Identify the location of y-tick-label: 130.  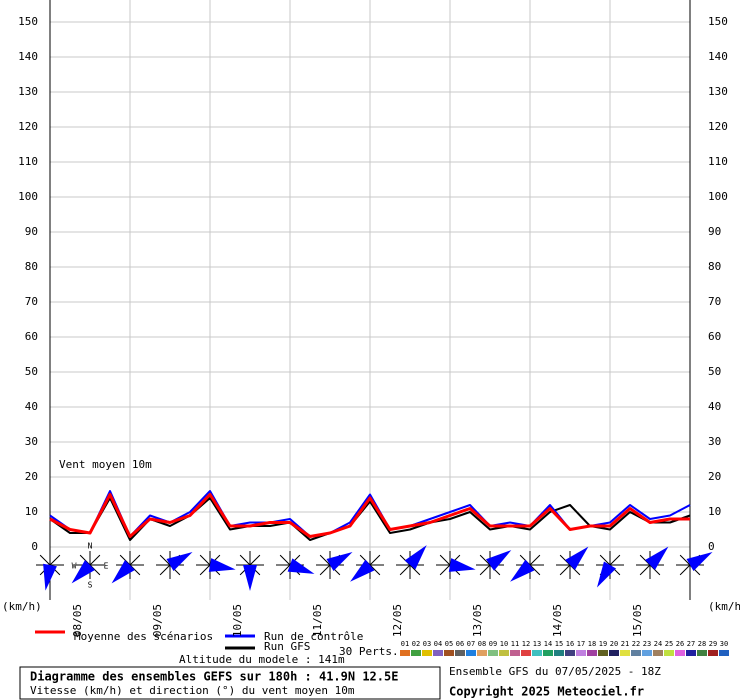
(28, 91).